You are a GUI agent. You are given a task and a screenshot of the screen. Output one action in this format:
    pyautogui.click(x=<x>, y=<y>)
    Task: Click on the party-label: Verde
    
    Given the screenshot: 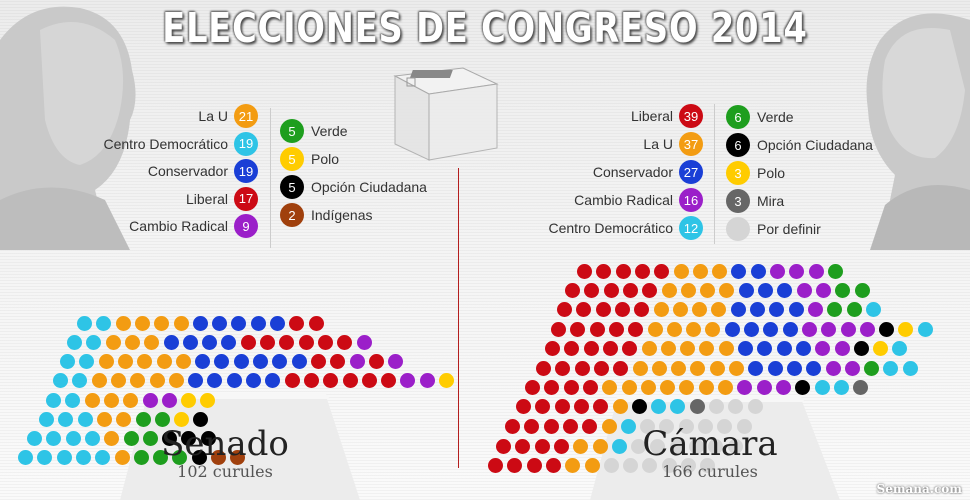 What is the action you would take?
    pyautogui.click(x=775, y=117)
    